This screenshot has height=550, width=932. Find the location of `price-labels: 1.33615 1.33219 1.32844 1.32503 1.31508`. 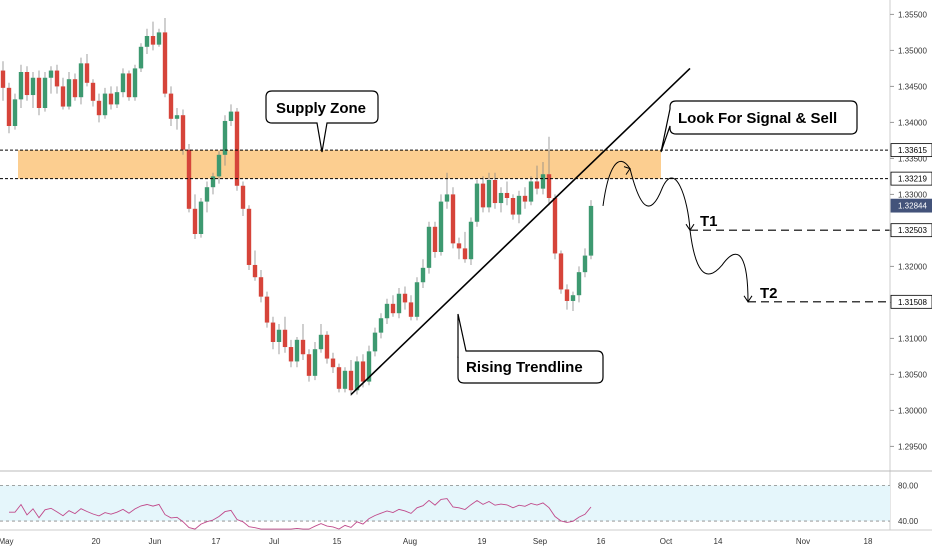

price-labels: 1.33615 1.33219 1.32844 1.32503 1.31508 is located at coordinates (911, 226).